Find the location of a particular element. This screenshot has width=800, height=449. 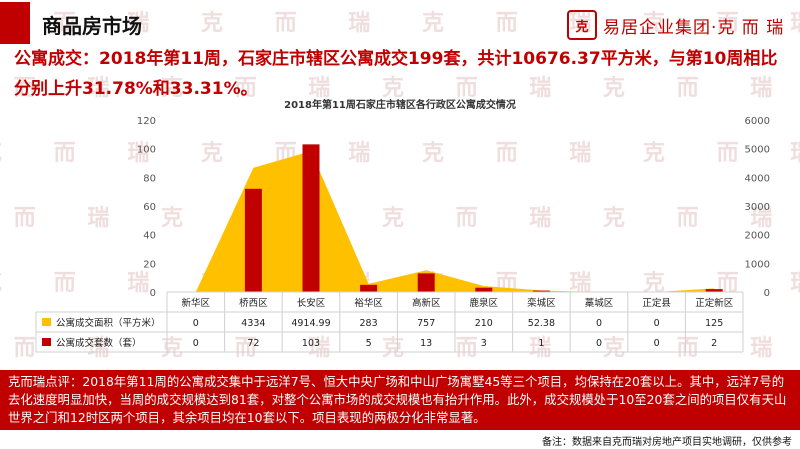

data-label: 3 is located at coordinates (484, 343).